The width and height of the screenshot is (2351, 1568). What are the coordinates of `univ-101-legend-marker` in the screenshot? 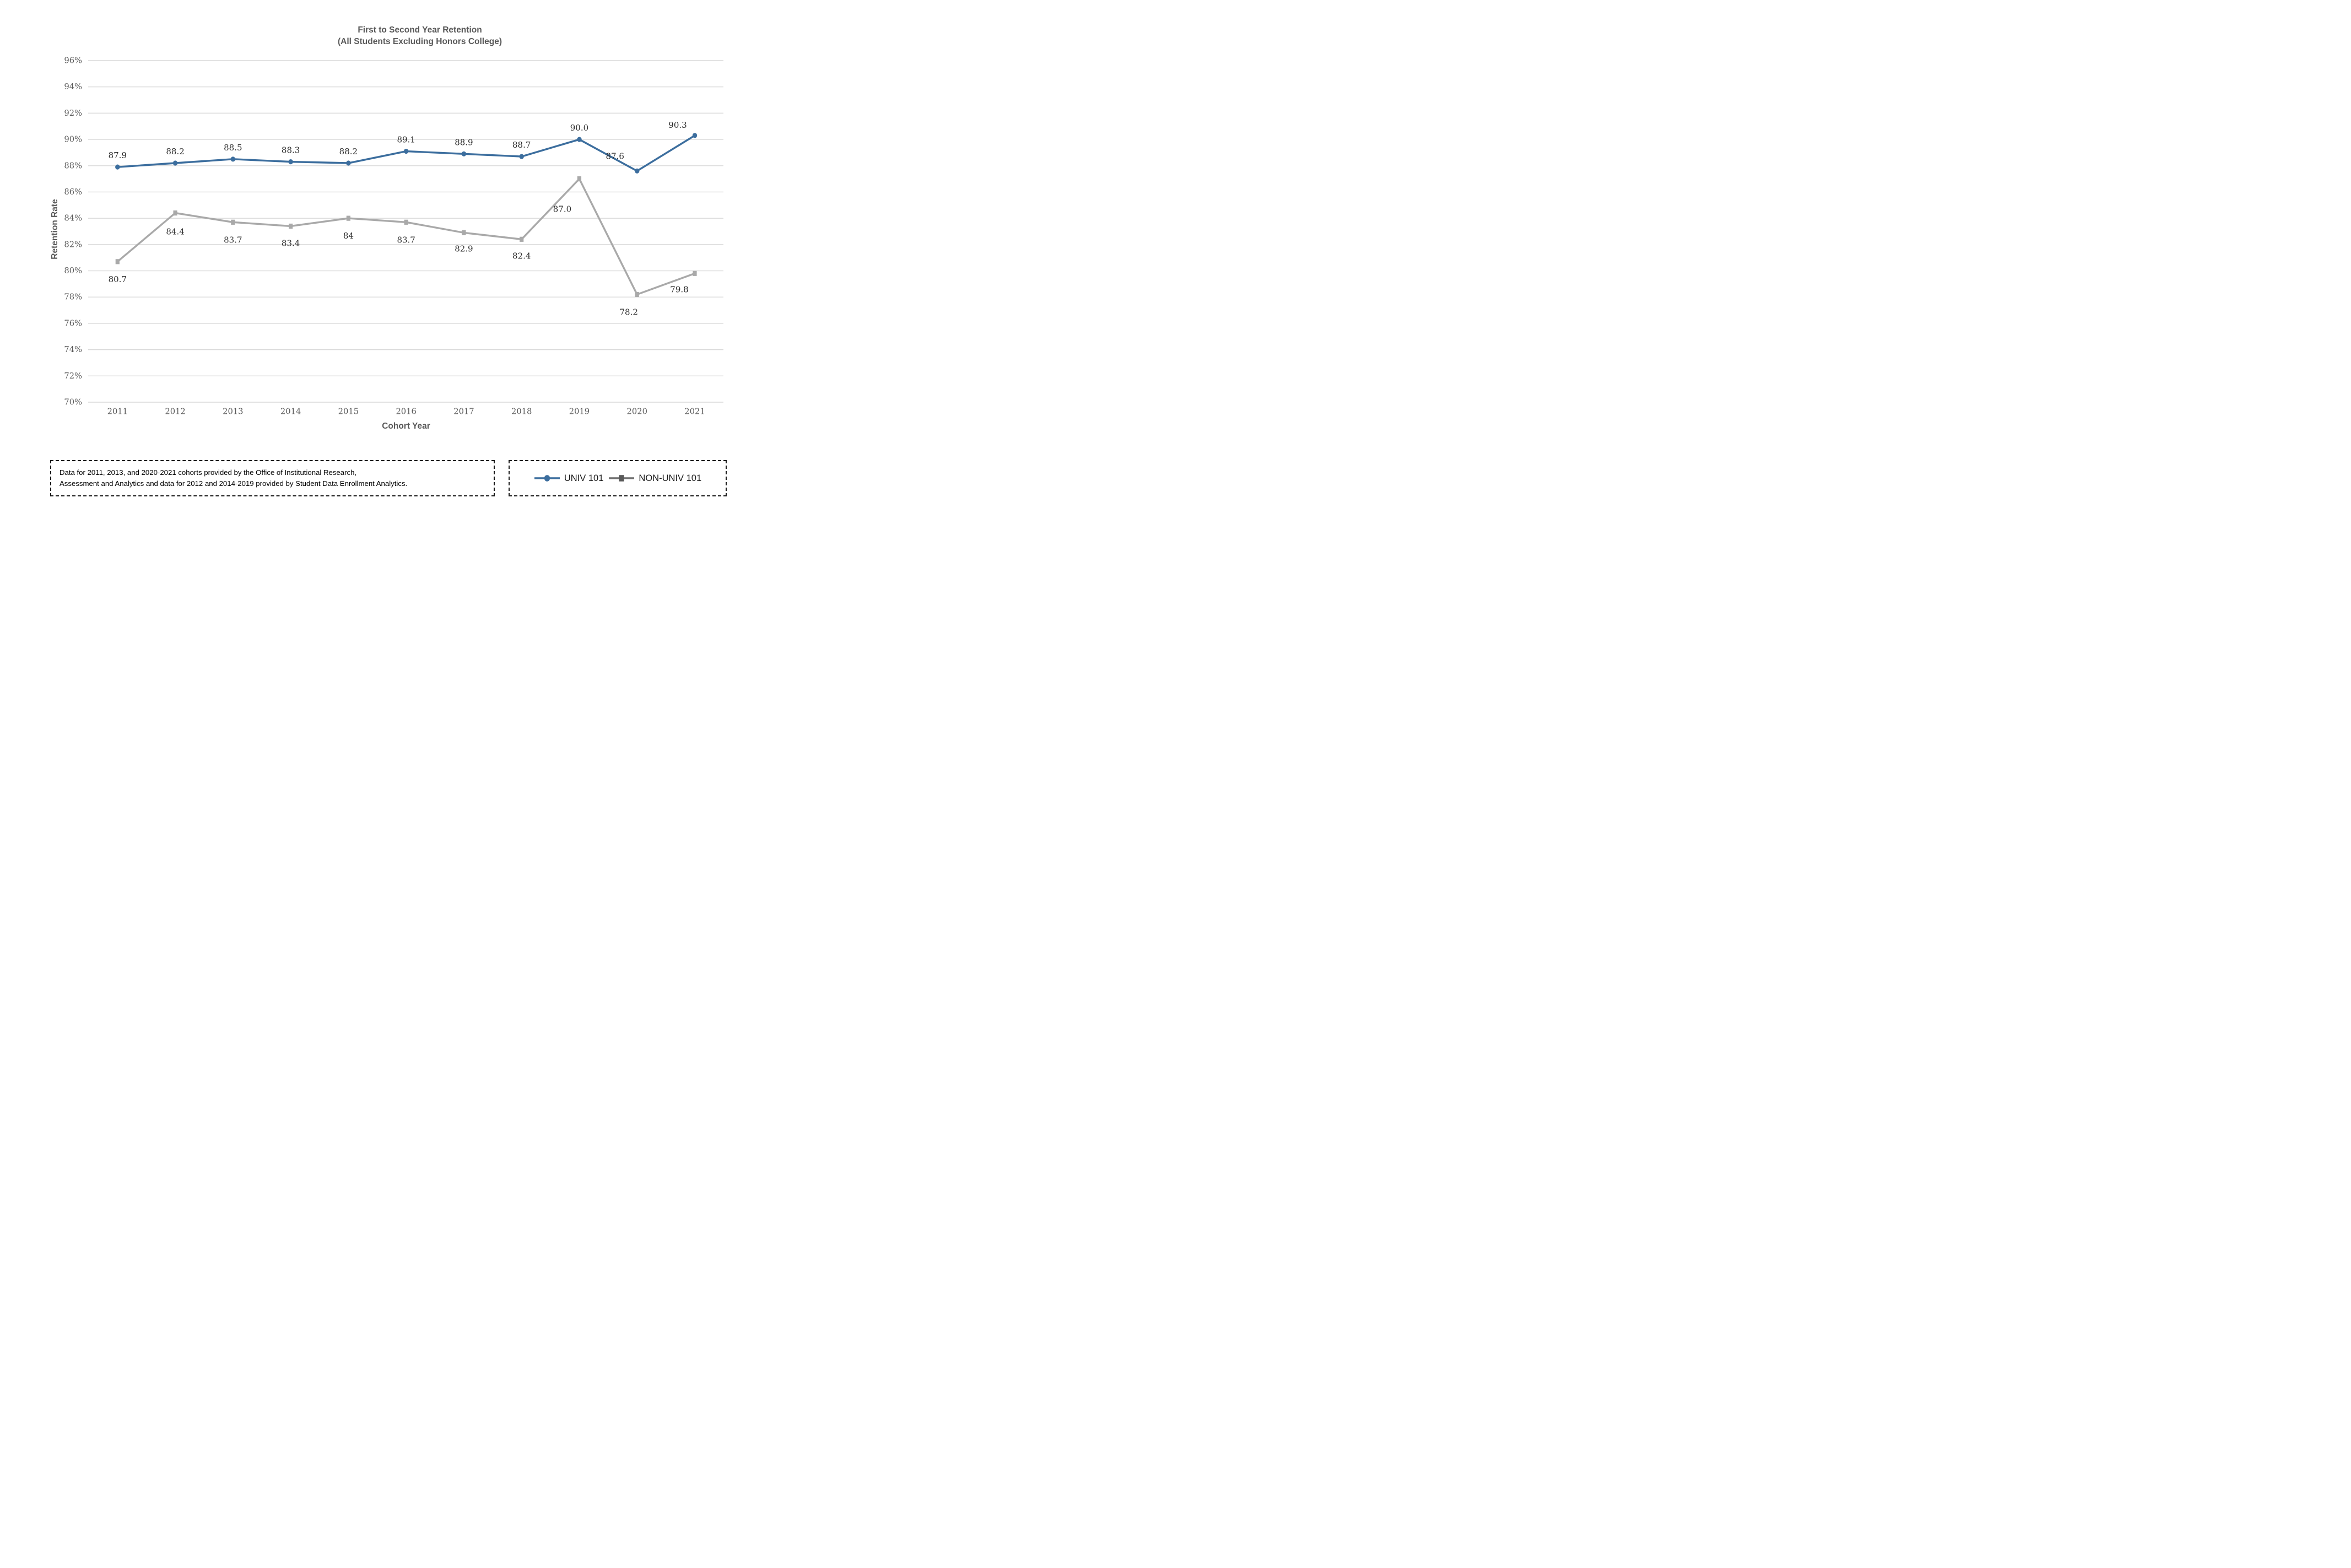 It's located at (547, 478).